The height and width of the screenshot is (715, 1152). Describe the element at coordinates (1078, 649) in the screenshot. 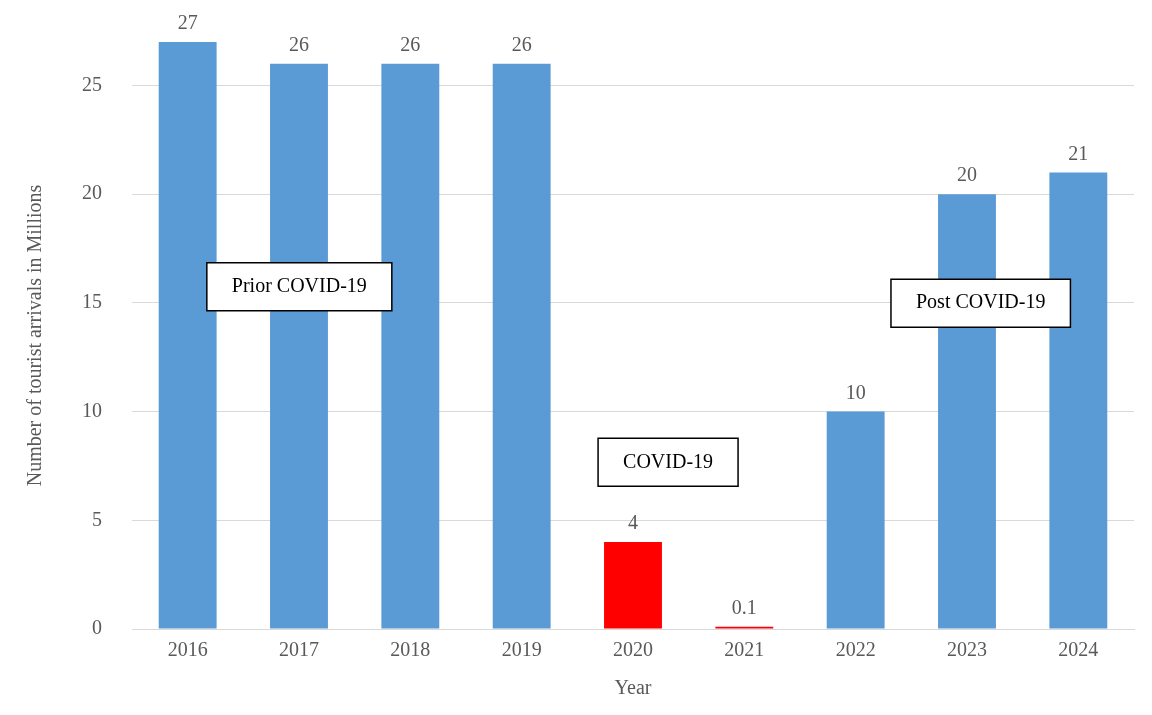

I see `x-tick-label: 2024` at that location.